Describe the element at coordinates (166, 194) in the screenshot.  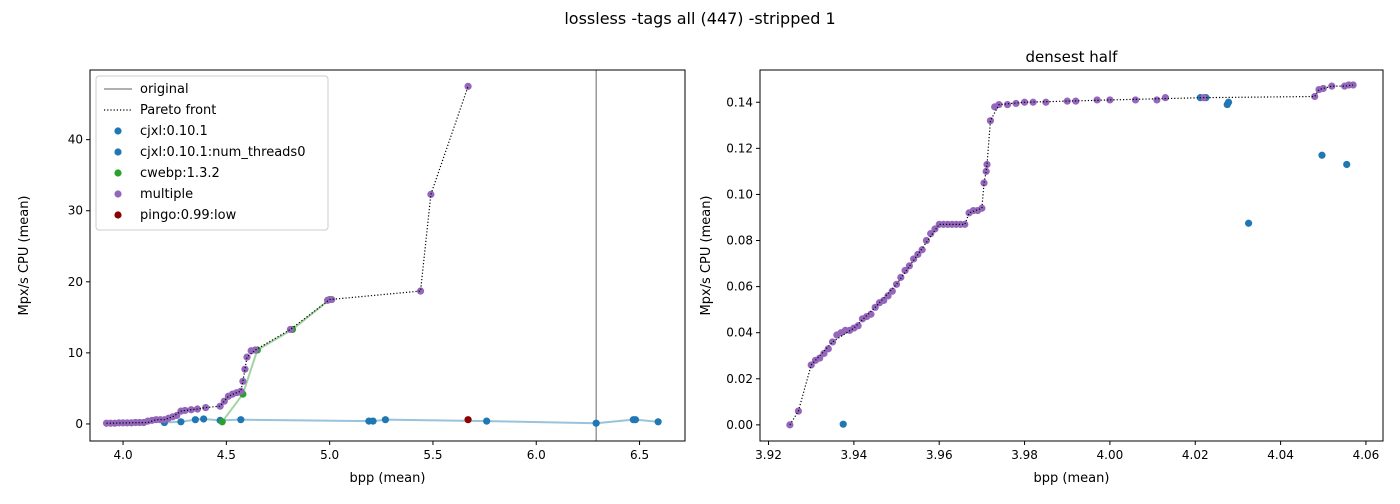
I see `legend-label: multiple` at that location.